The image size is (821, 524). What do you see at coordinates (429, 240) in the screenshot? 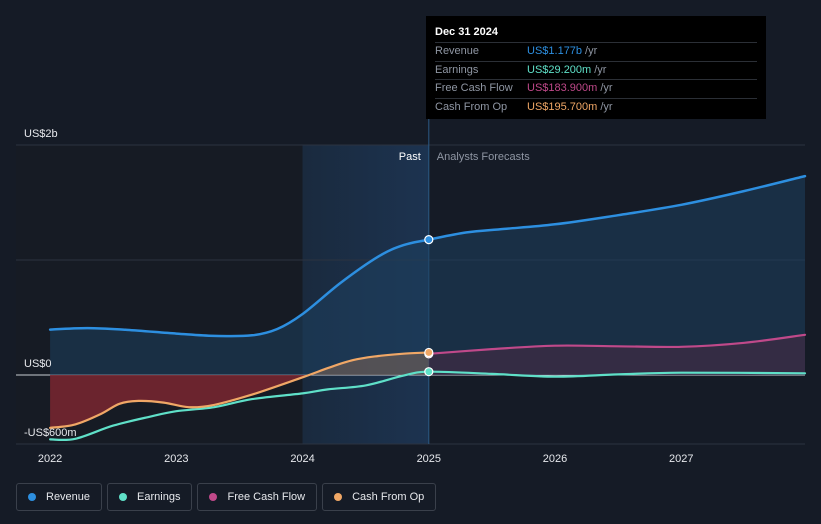
I see `marker-revenue` at bounding box center [429, 240].